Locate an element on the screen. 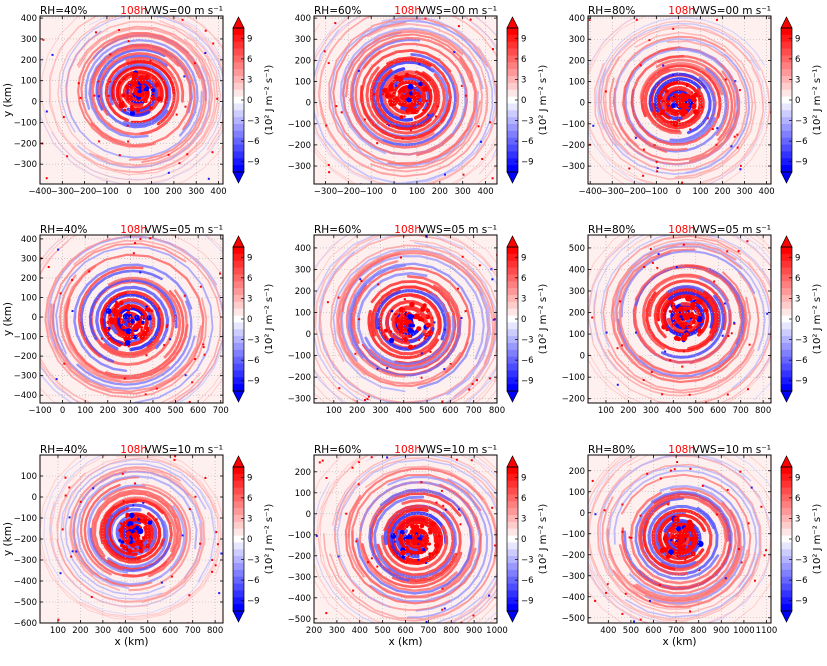  plot-frame is located at coordinates (679, 100).